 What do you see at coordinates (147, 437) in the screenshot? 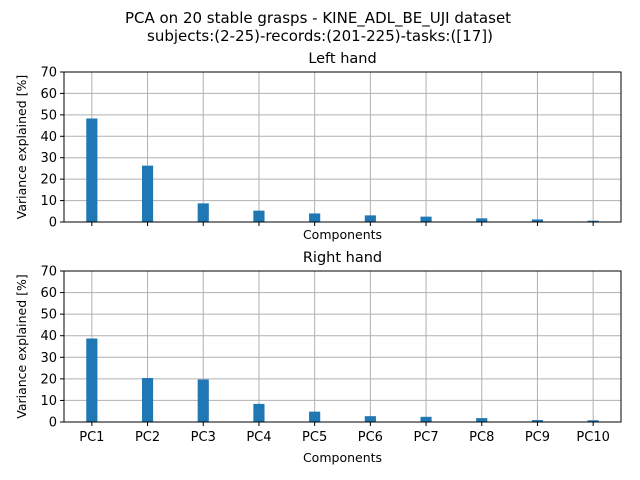
I see `x-tick-label: PC2` at bounding box center [147, 437].